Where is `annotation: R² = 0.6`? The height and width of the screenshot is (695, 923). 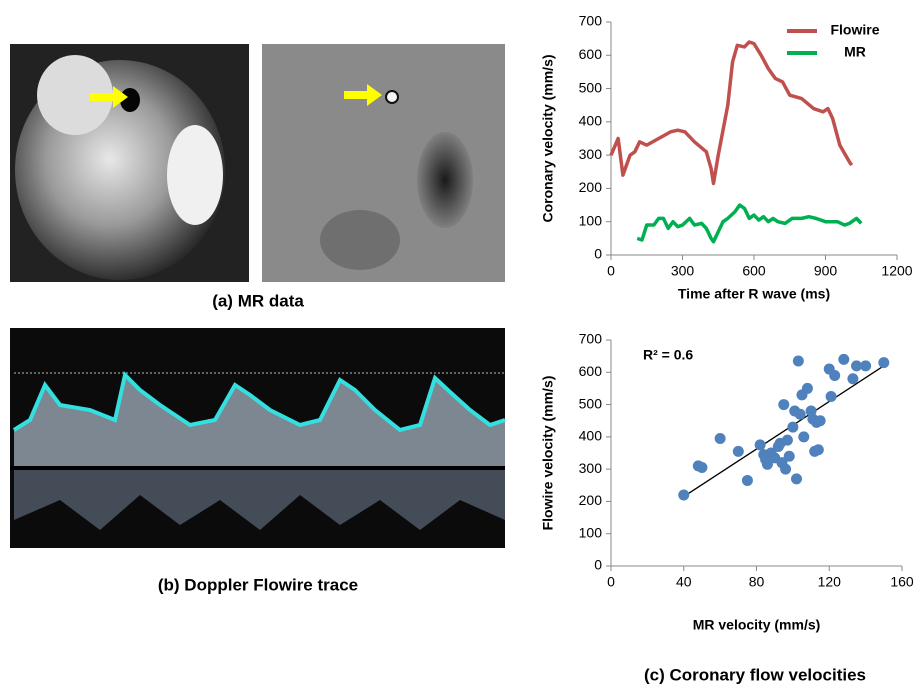 annotation: R² = 0.6 is located at coordinates (668, 355).